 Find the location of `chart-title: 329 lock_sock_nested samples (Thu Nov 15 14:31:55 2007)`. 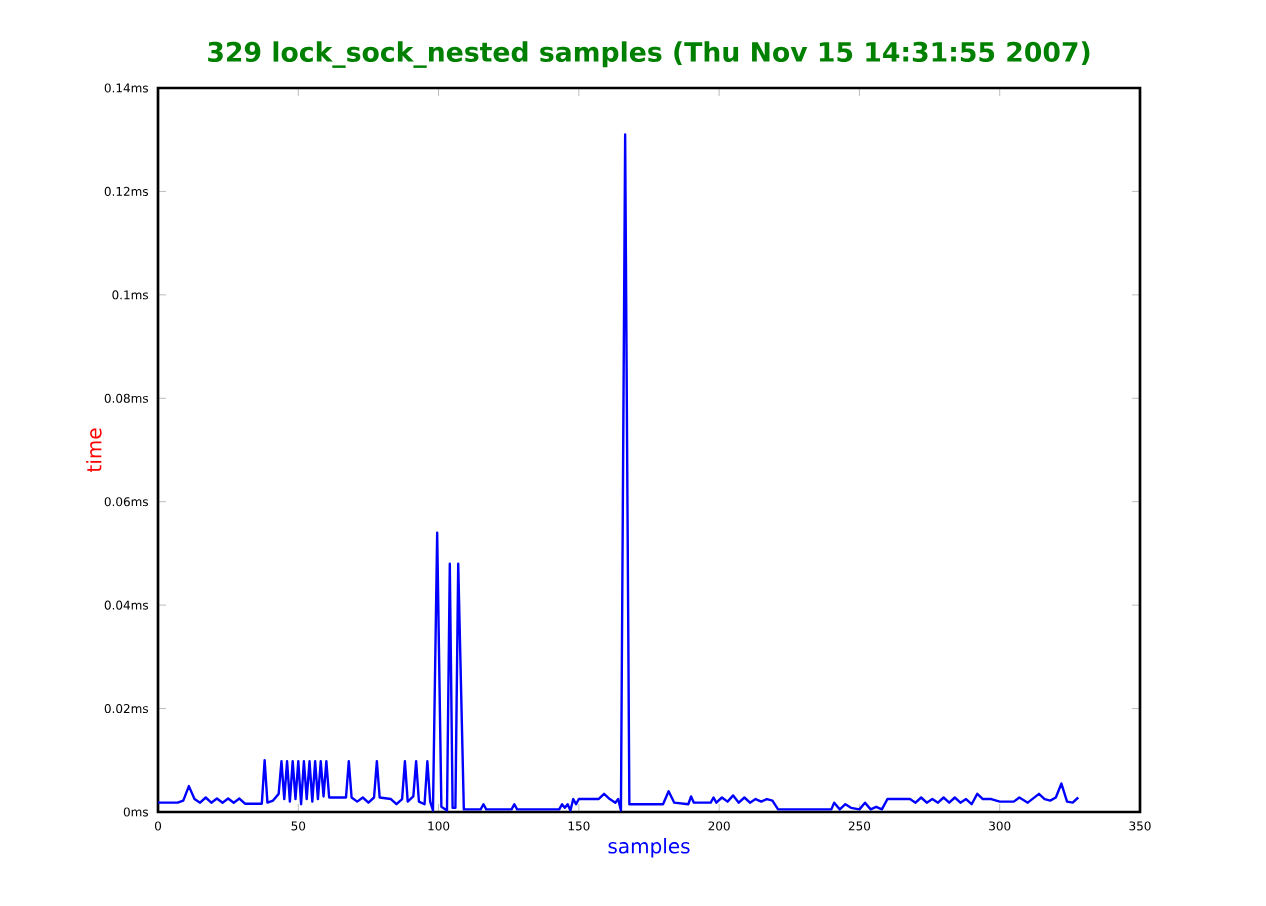

chart-title: 329 lock_sock_nested samples (Thu Nov 15 14:31:55 2007) is located at coordinates (649, 54).